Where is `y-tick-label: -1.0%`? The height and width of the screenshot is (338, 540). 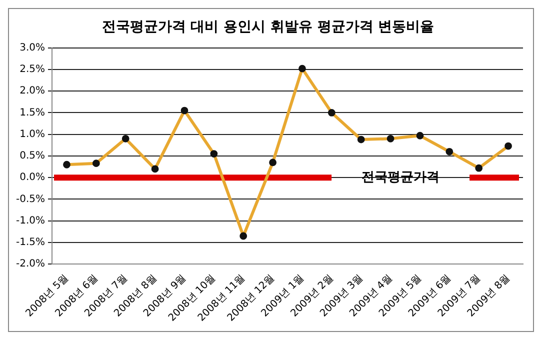 y-tick-label: -1.0% is located at coordinates (31, 220).